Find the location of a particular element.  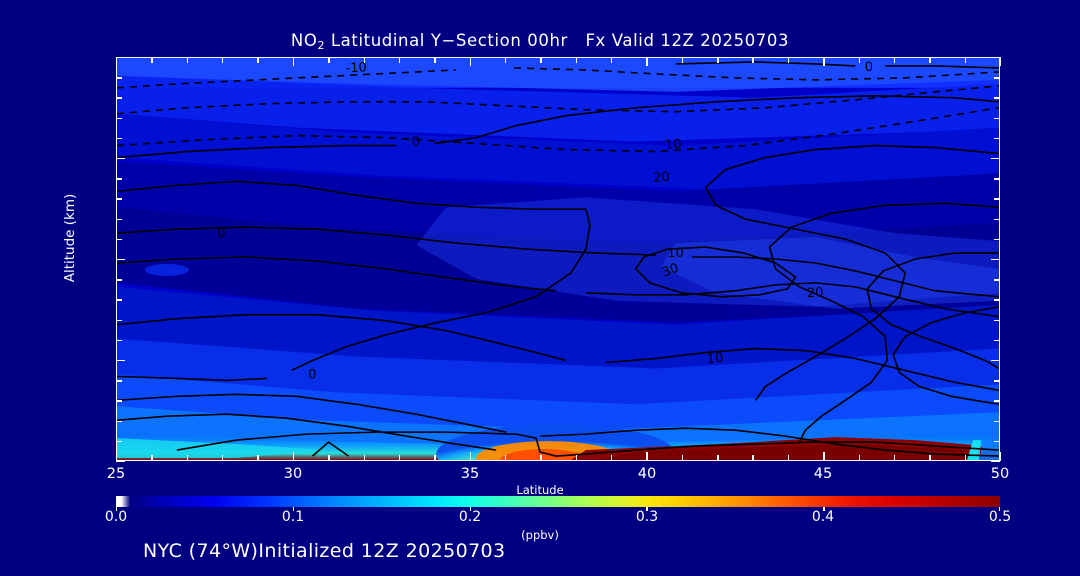

xtick-label: 30 is located at coordinates (293, 474).